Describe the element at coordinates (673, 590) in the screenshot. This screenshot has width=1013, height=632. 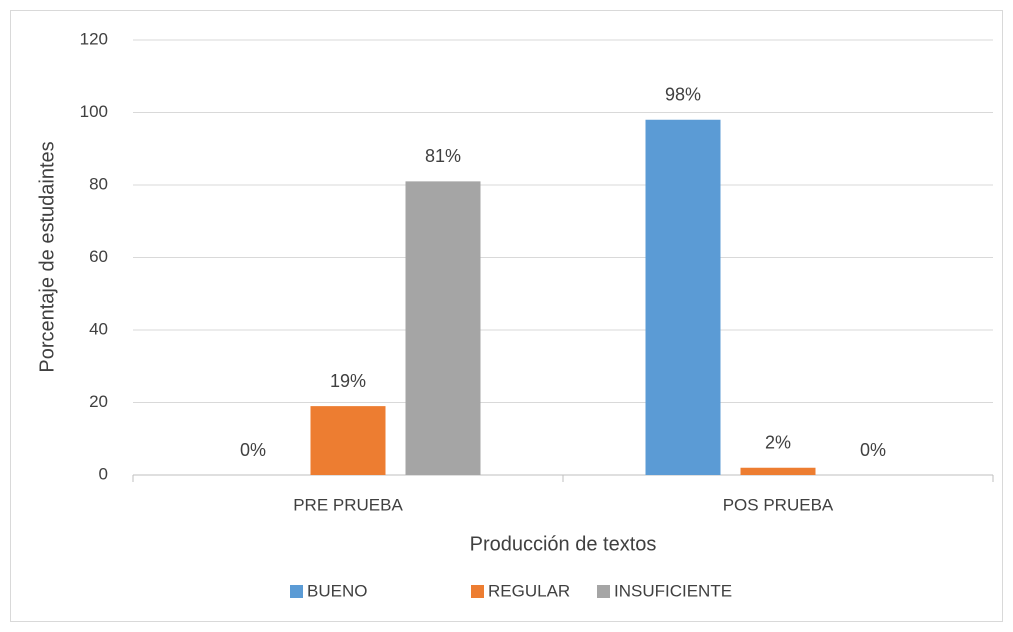
I see `legend-label: INSUFICIENTE` at that location.